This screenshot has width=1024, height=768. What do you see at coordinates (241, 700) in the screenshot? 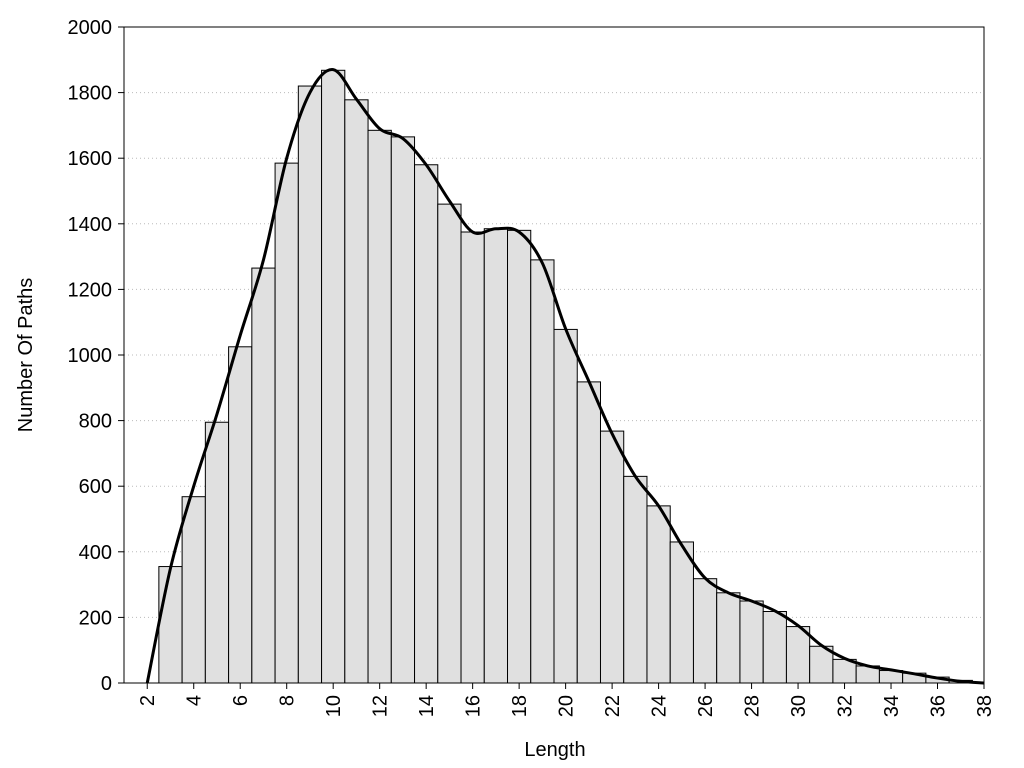
I see `x-tick-label: 6` at bounding box center [241, 700].